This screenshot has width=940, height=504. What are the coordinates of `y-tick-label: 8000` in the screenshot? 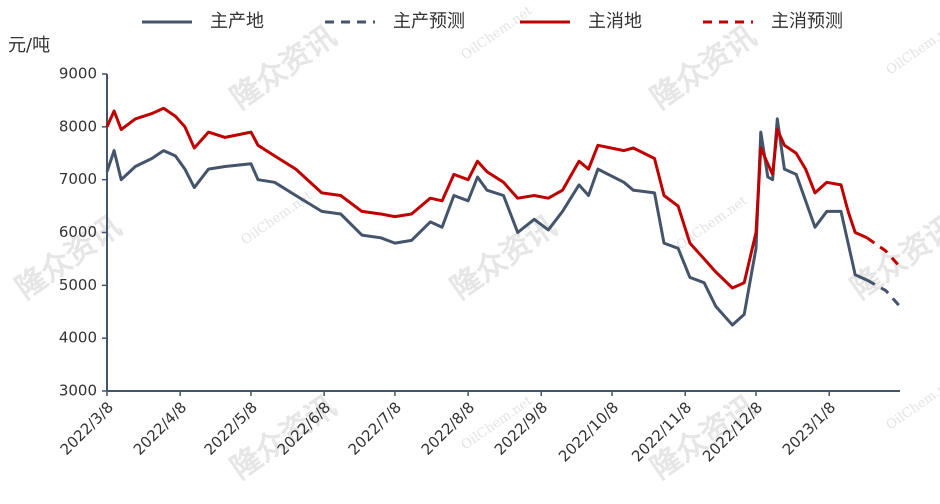 It's located at (78, 126).